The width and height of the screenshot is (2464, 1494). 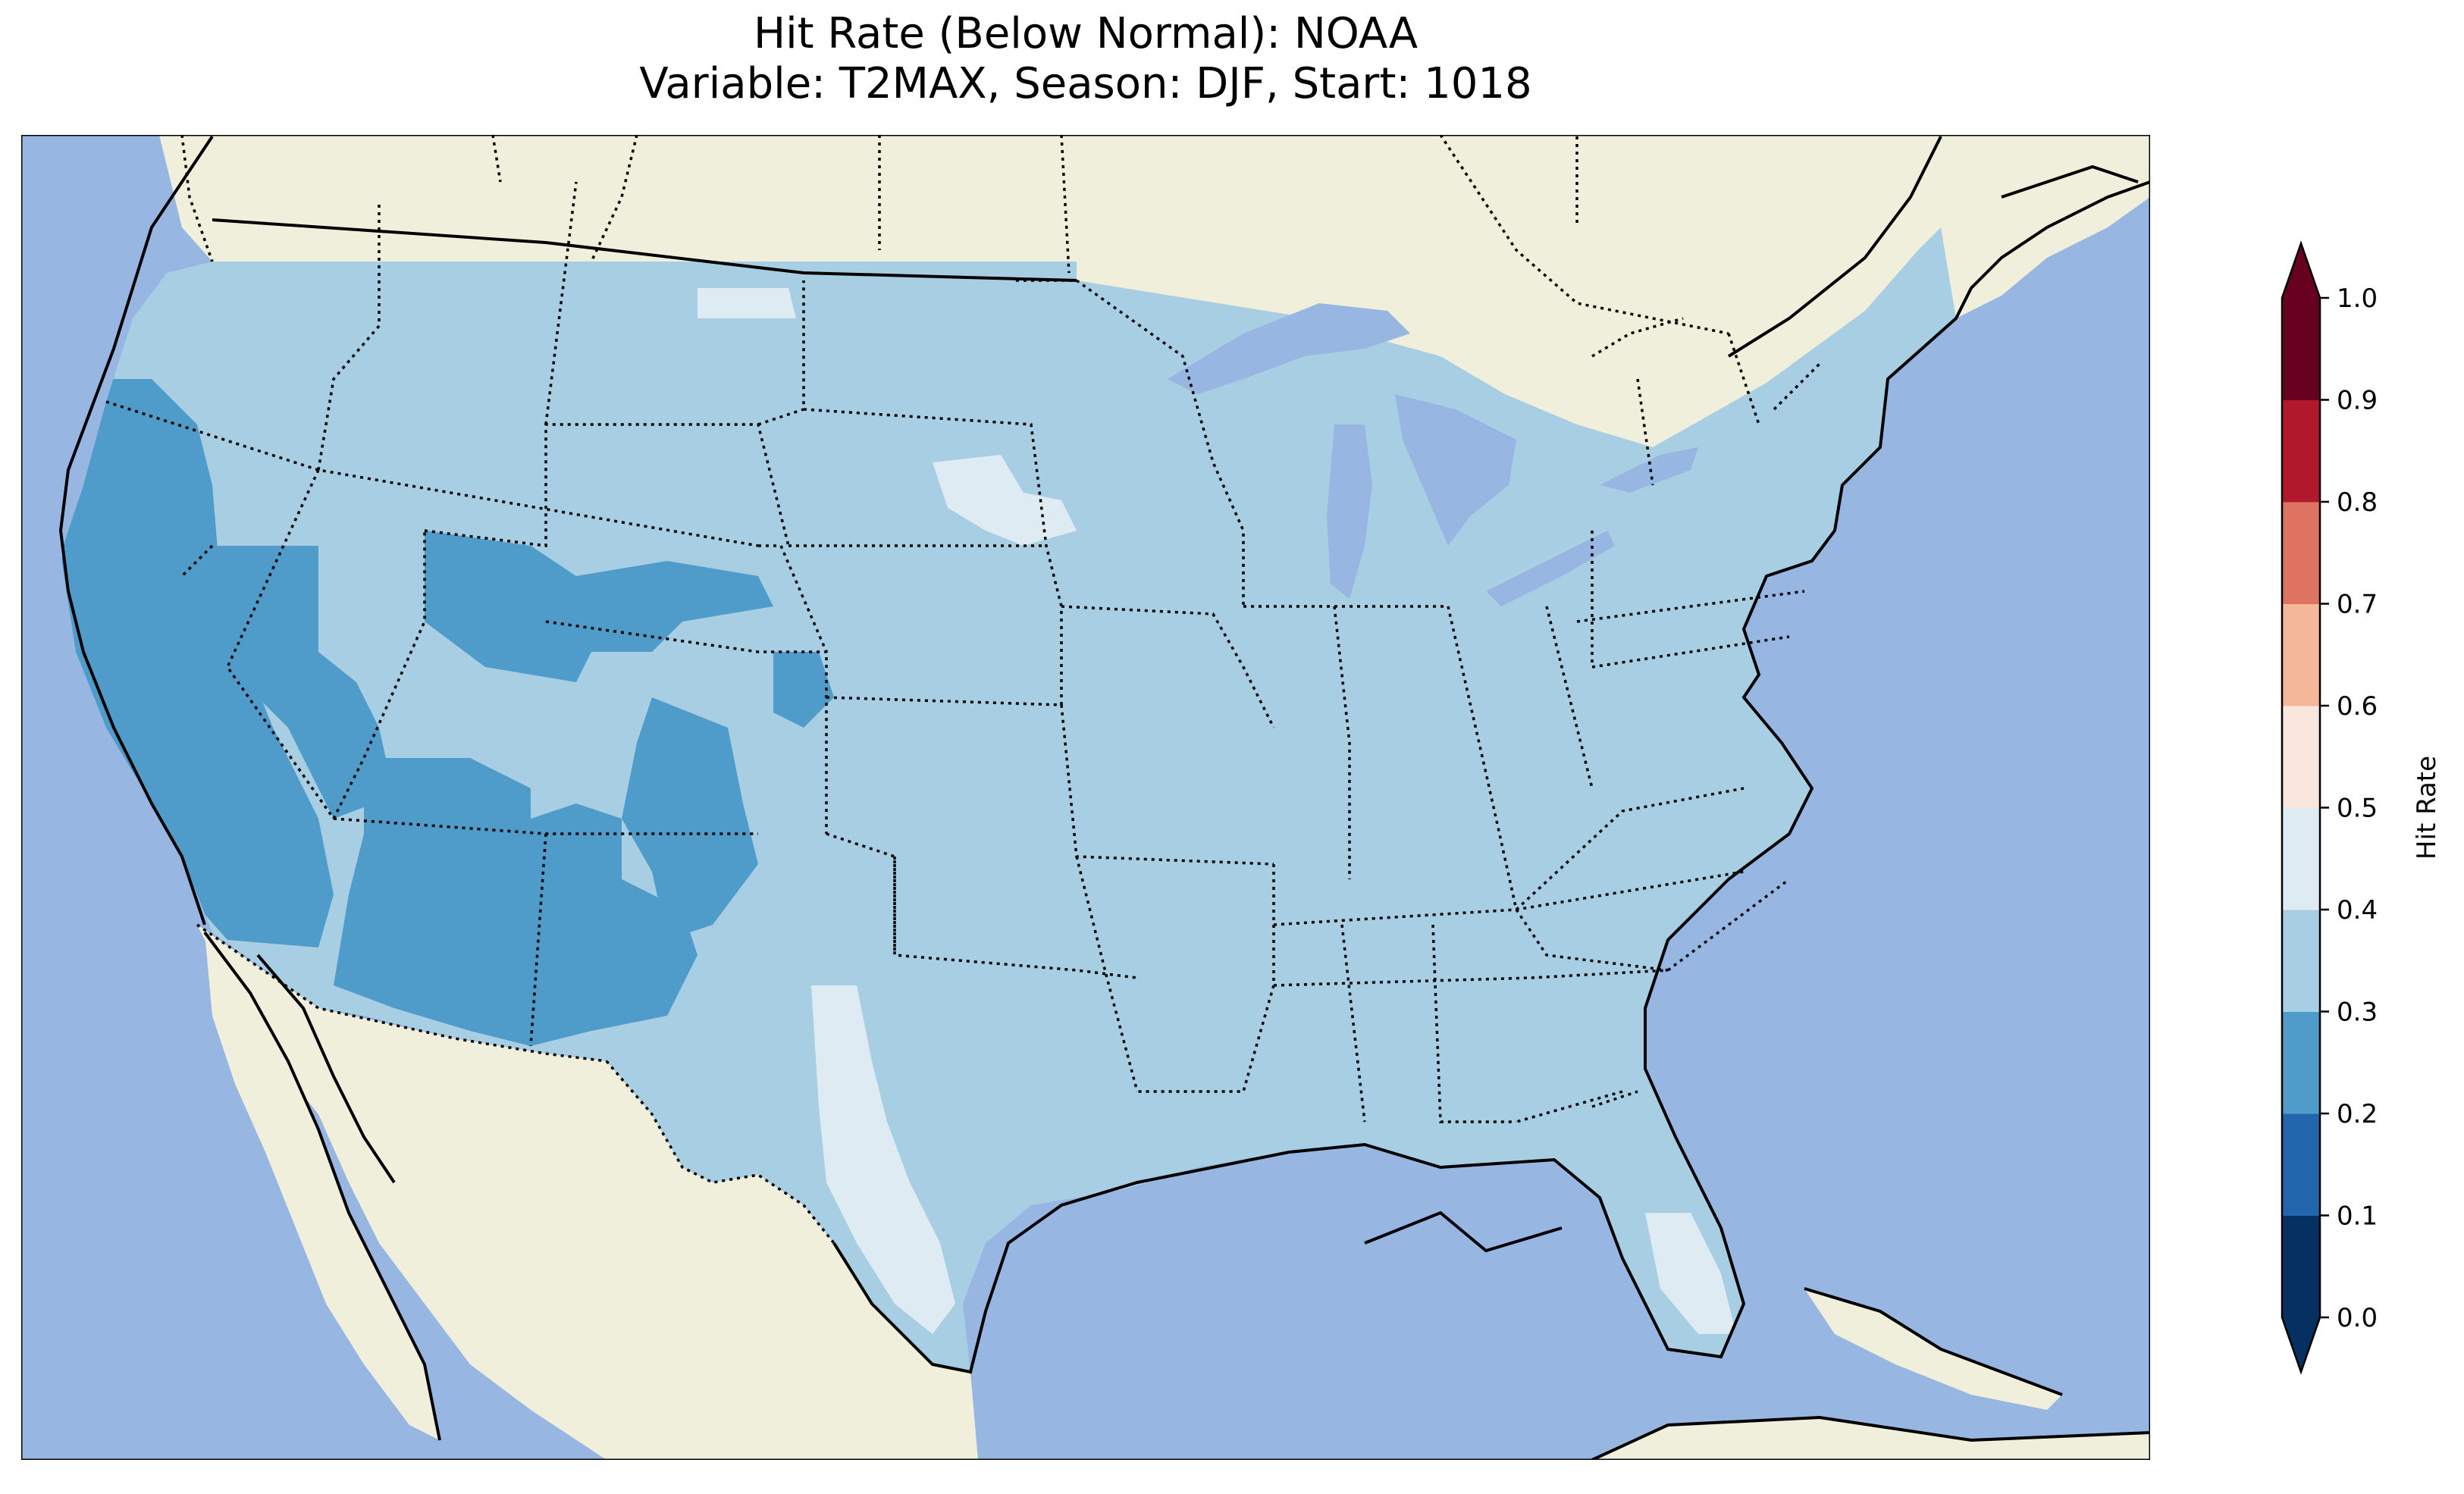 I want to click on bin-0.2-0.3-colorado, so click(x=803, y=690).